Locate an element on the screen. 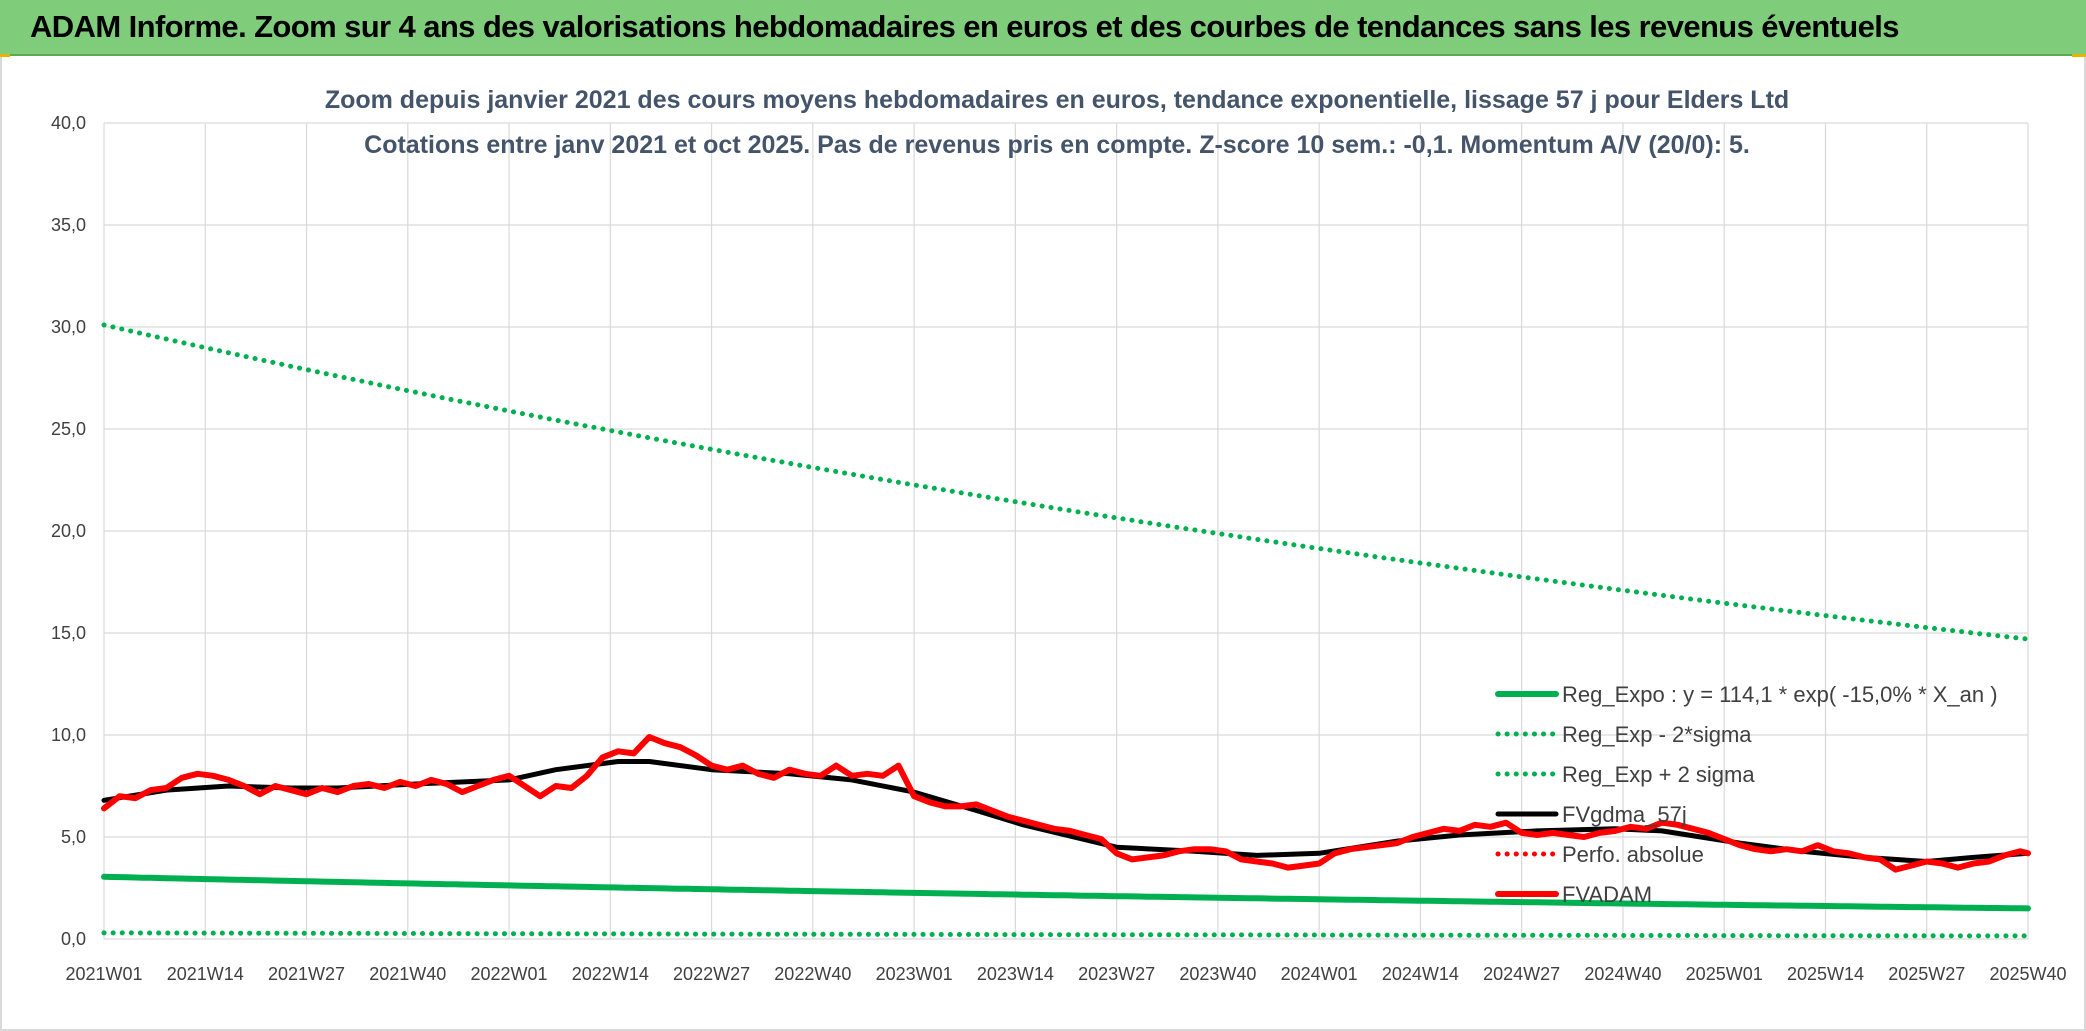 The height and width of the screenshot is (1031, 2086). x-tick-label: 2024W27 is located at coordinates (1521, 974).